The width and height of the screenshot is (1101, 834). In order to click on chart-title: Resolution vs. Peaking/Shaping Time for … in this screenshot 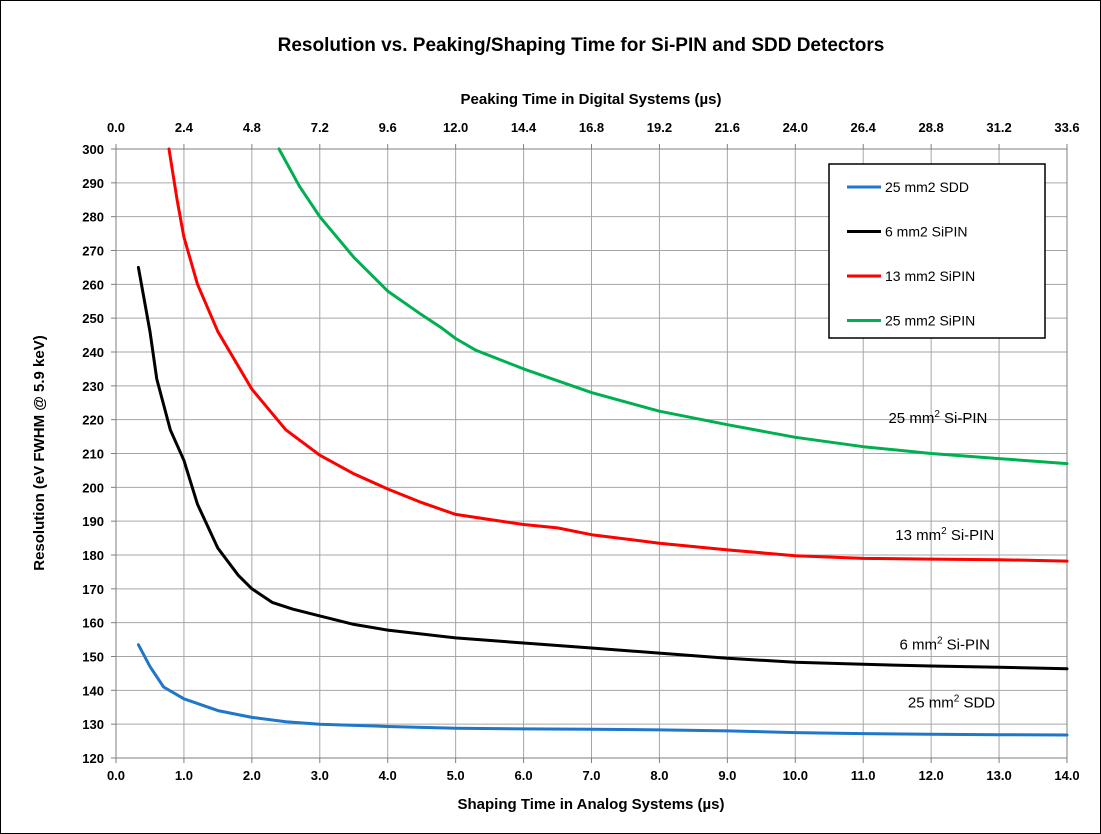, I will do `click(581, 45)`.